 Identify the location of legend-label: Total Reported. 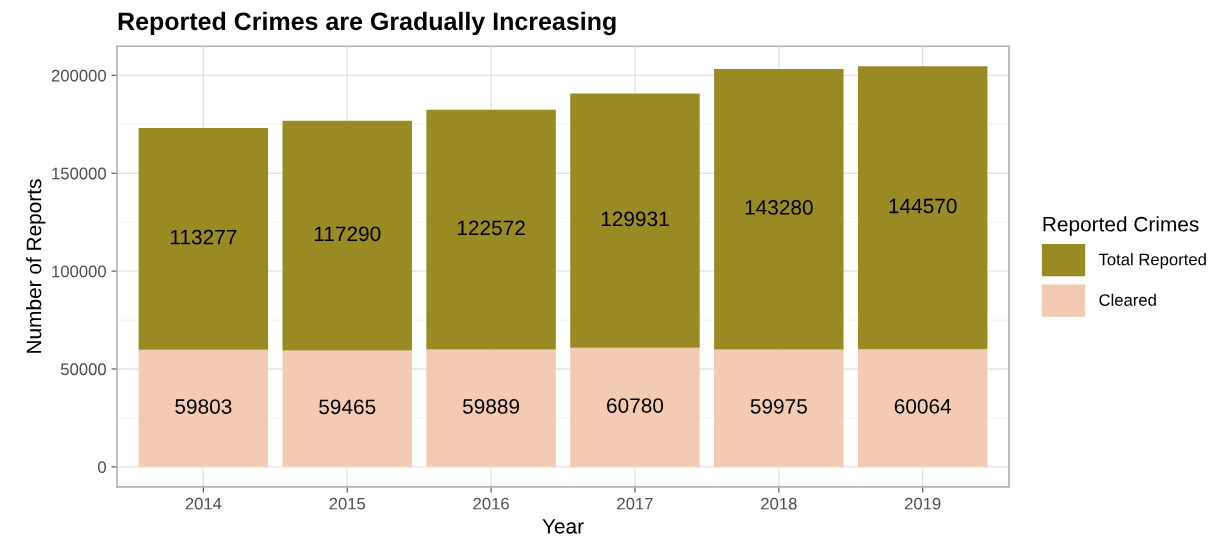
(1152, 261).